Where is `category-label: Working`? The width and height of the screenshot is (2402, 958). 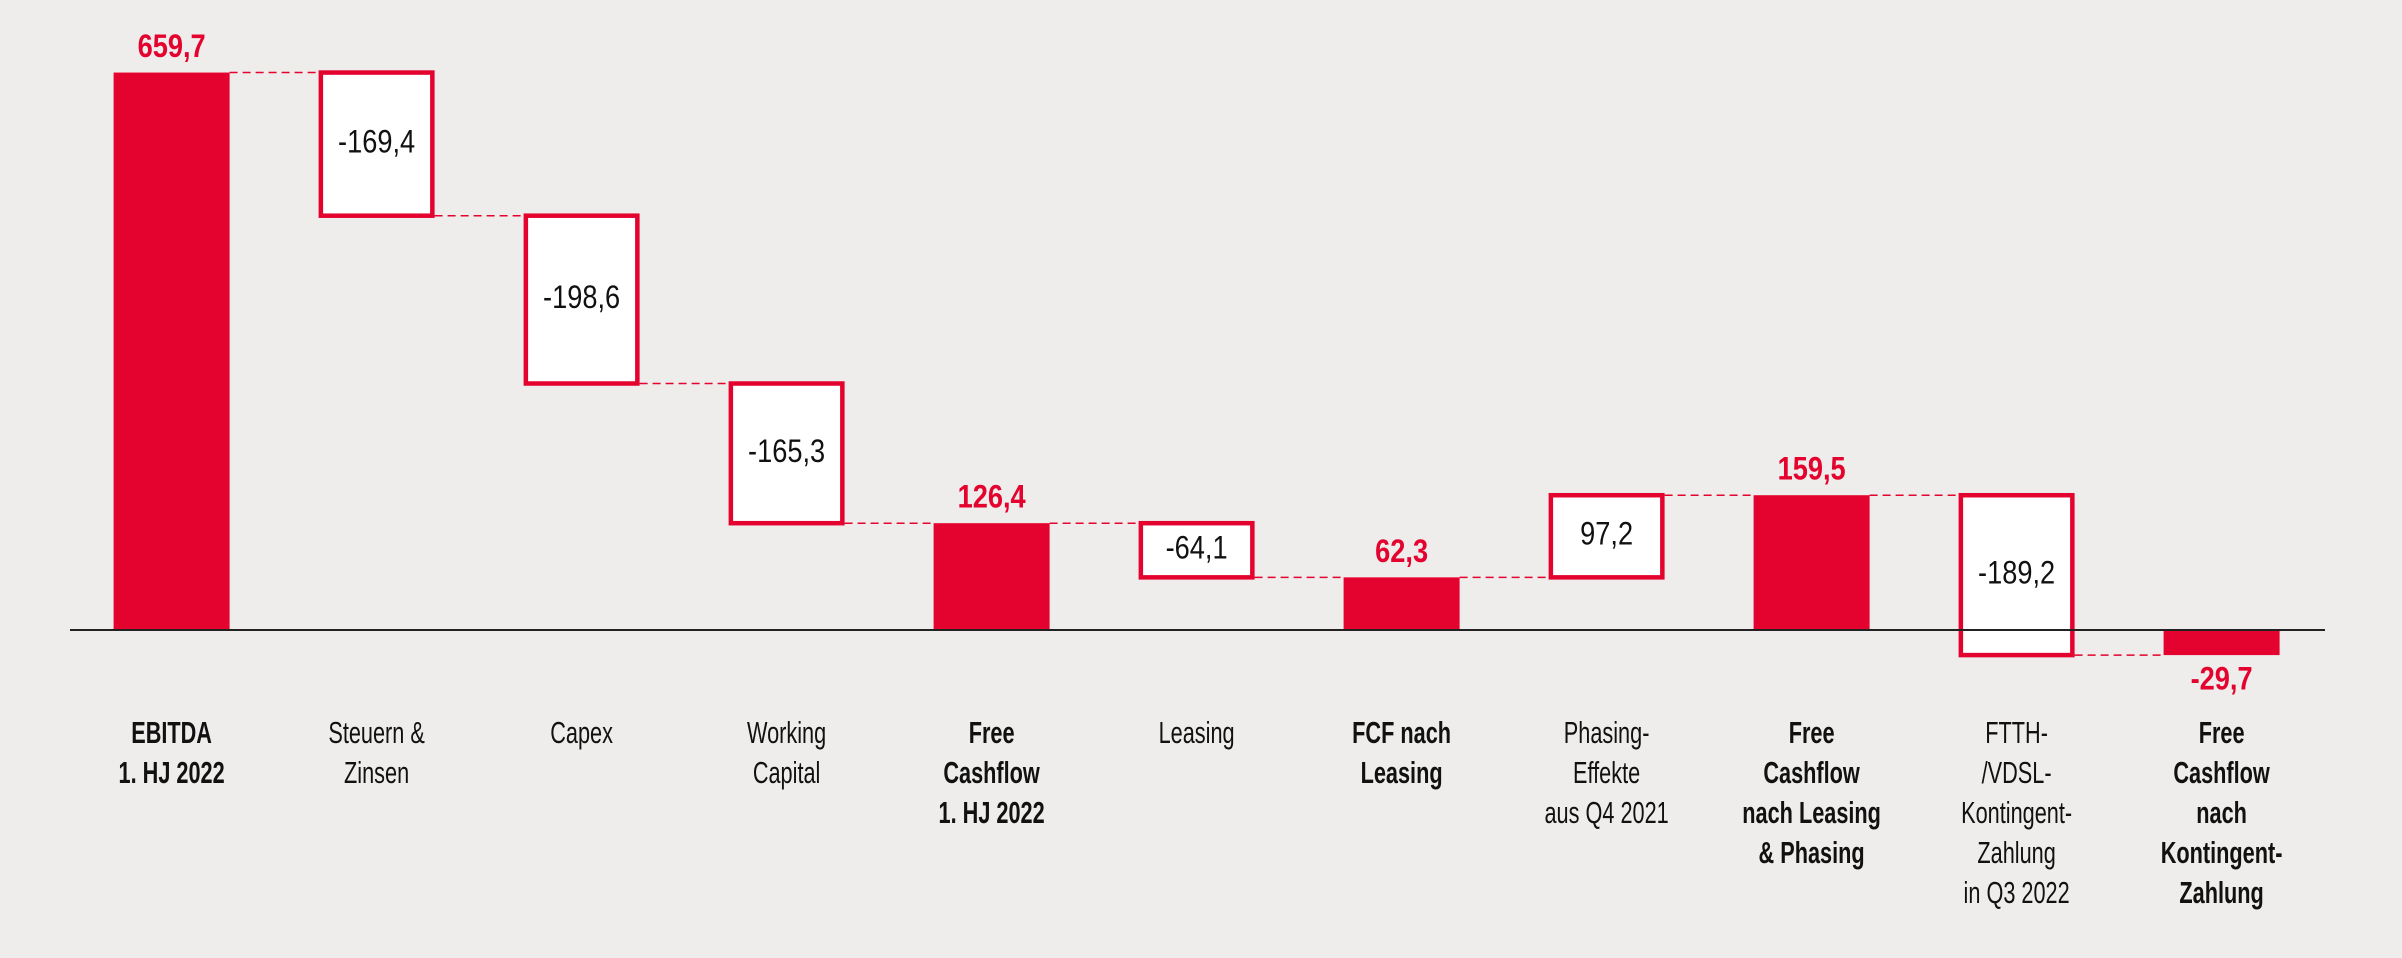 category-label: Working is located at coordinates (786, 732).